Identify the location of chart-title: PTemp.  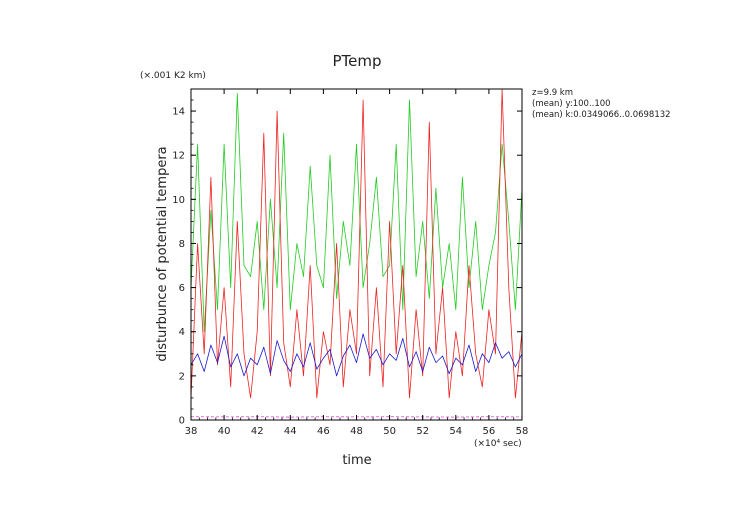
(356, 61).